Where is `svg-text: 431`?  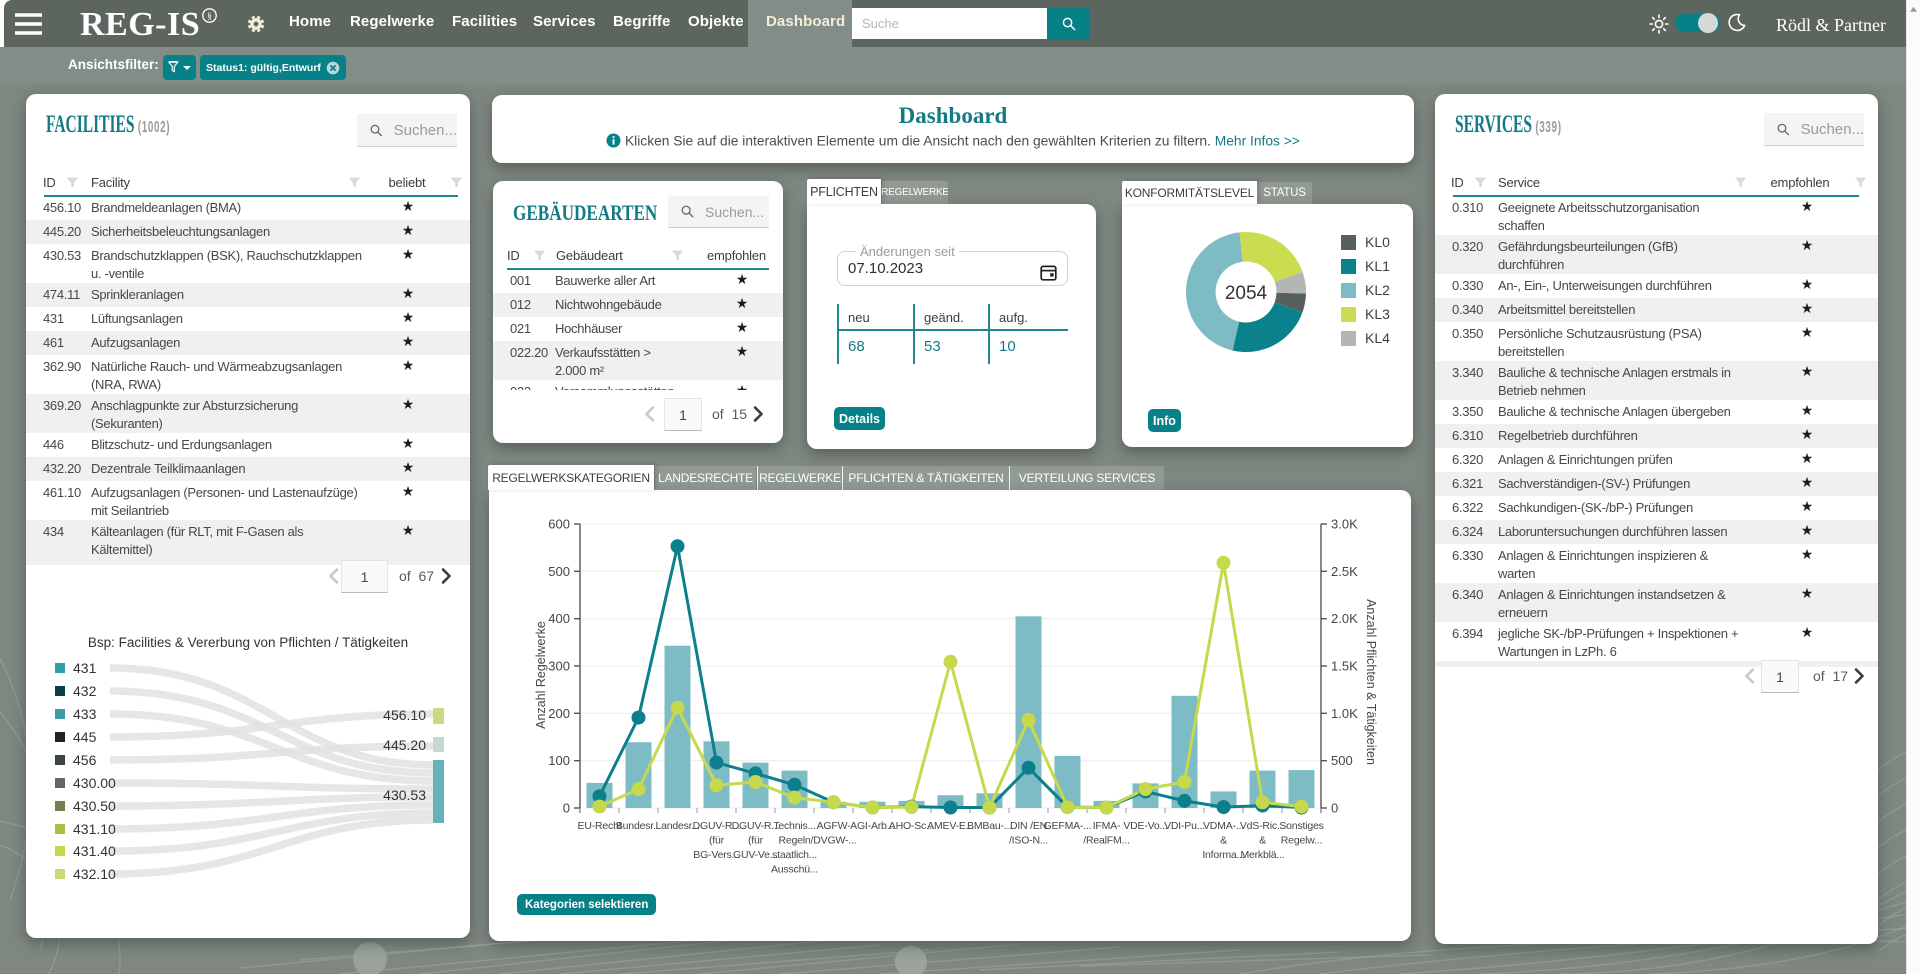 svg-text: 431 is located at coordinates (85, 668).